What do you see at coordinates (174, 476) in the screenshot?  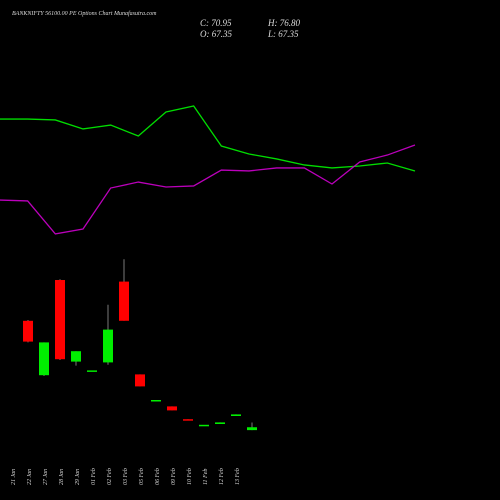 I see `x-tick-label: 09 Feb` at bounding box center [174, 476].